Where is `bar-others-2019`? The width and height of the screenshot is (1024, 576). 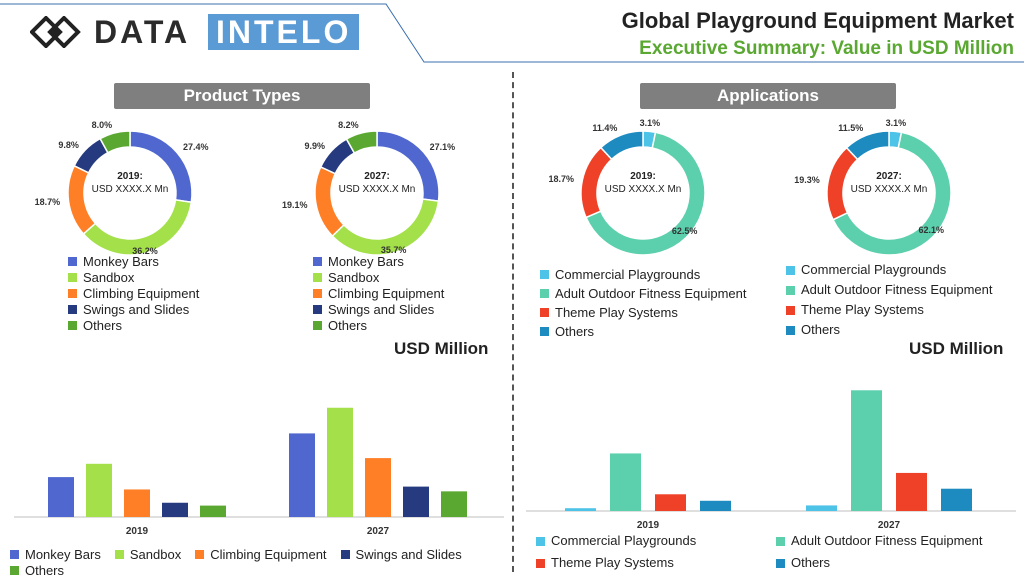 bar-others-2019 is located at coordinates (213, 511).